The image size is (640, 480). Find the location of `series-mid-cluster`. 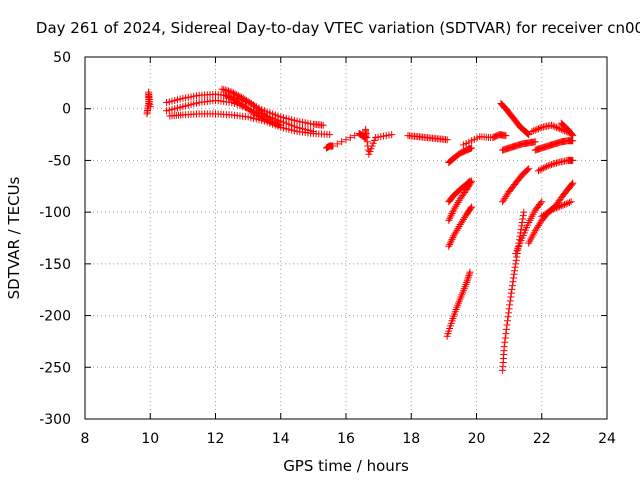

series-mid-cluster is located at coordinates (359, 141).